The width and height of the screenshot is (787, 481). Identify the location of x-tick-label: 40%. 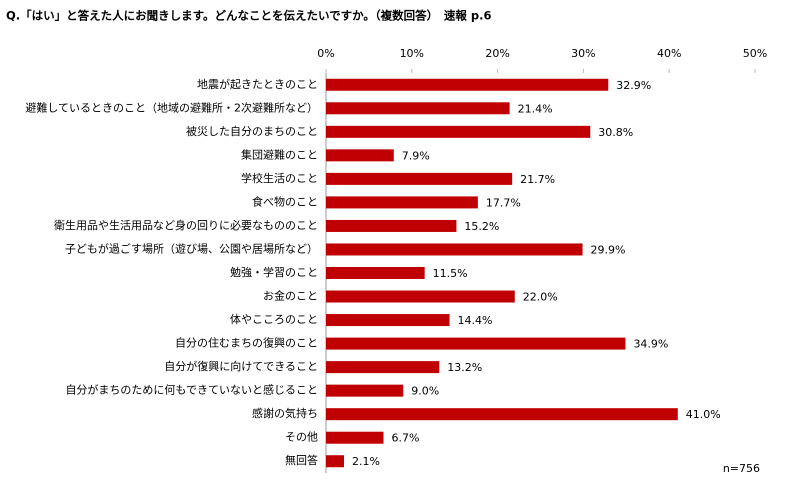
(669, 53).